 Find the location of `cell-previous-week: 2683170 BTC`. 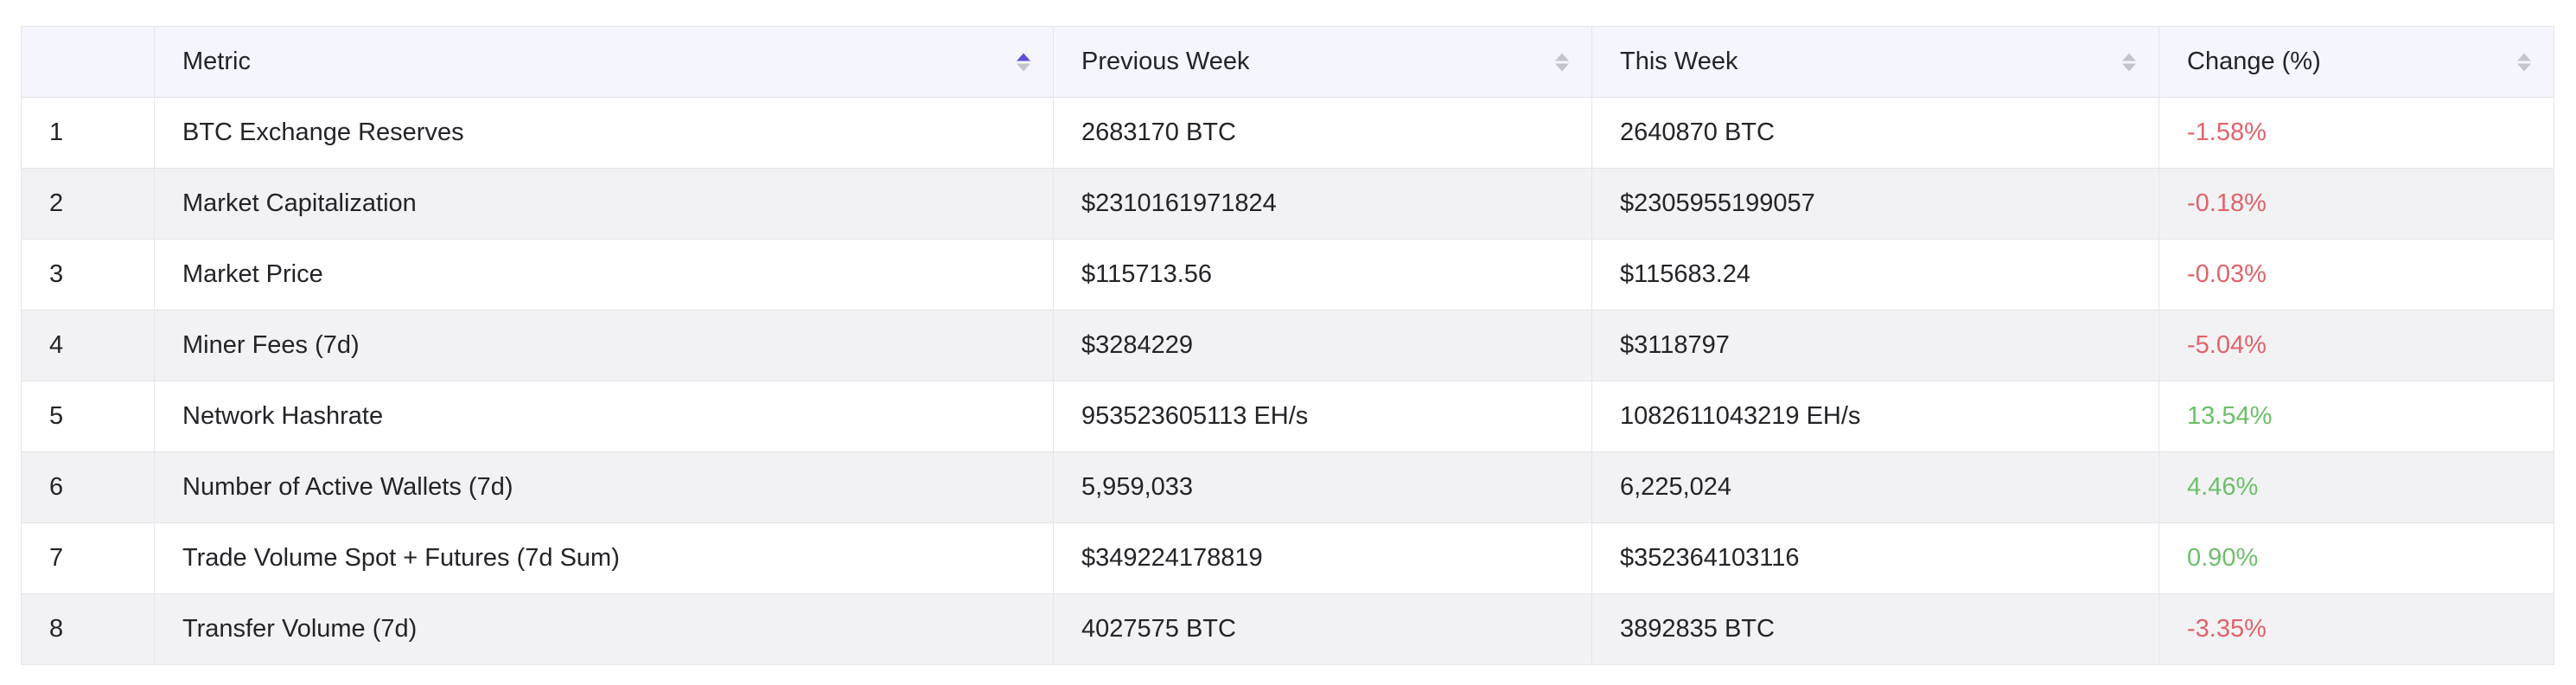

cell-previous-week: 2683170 BTC is located at coordinates (1322, 133).